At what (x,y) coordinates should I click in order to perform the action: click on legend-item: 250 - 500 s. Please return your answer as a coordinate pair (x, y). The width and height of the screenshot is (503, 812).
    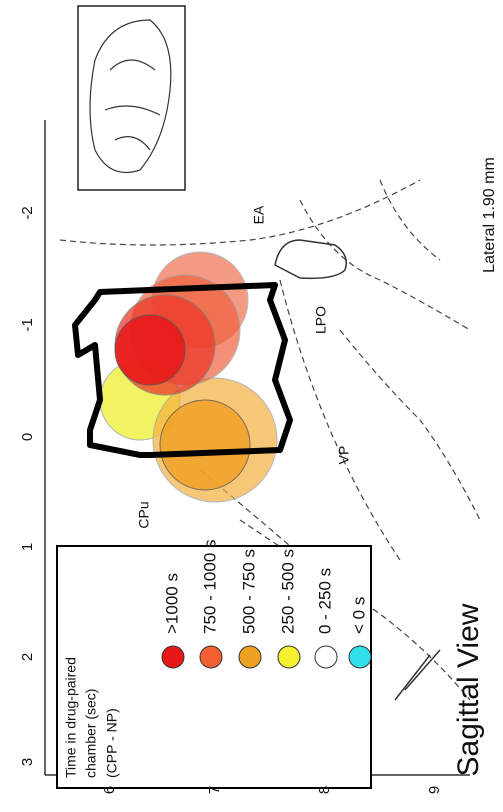
    Looking at the image, I should click on (287, 591).